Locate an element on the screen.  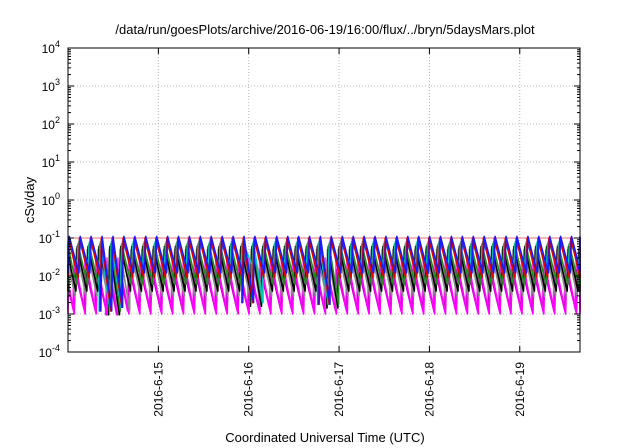
x-tick-label: 2016-6-15 is located at coordinates (158, 389).